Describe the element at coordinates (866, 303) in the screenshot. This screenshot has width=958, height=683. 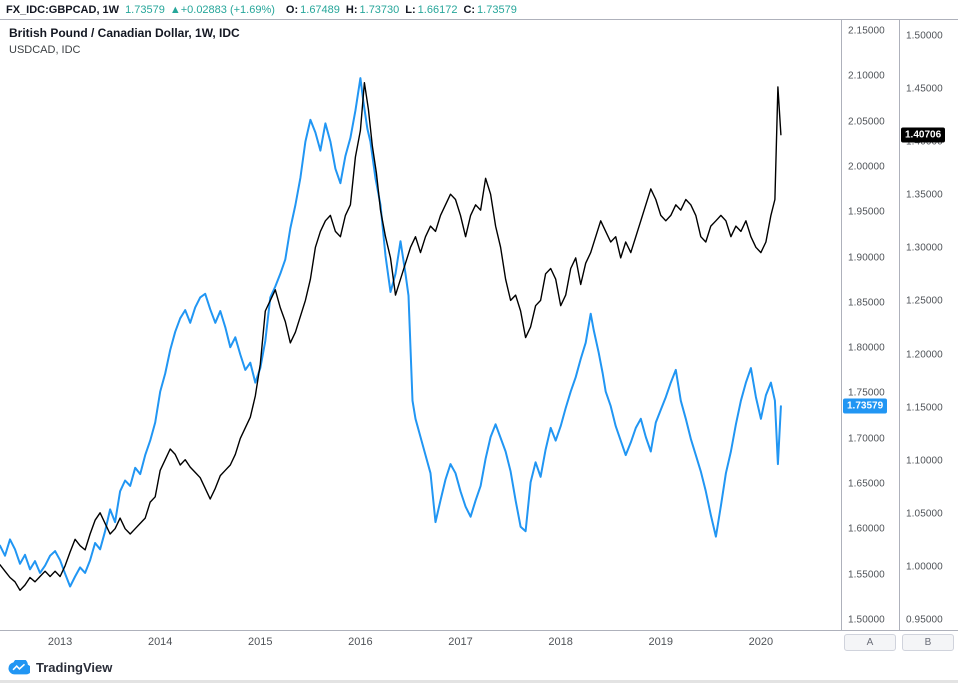
I see `gbpcad-price-tick: 1.85000` at that location.